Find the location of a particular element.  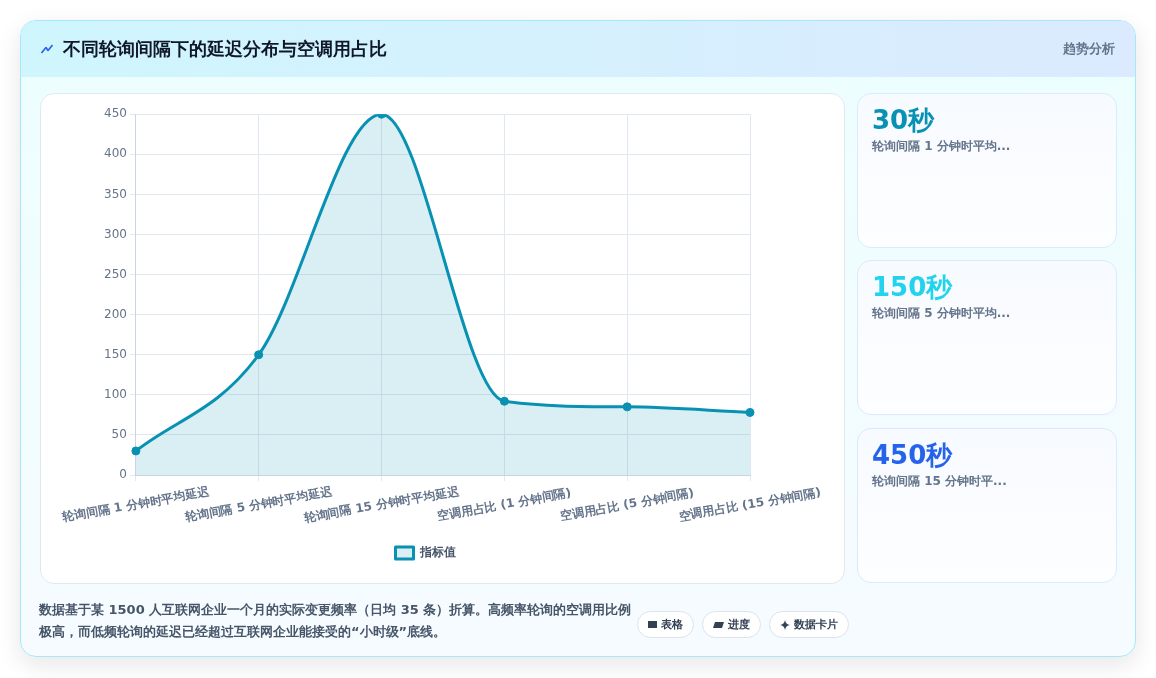

text: 150秒 is located at coordinates (912, 287).